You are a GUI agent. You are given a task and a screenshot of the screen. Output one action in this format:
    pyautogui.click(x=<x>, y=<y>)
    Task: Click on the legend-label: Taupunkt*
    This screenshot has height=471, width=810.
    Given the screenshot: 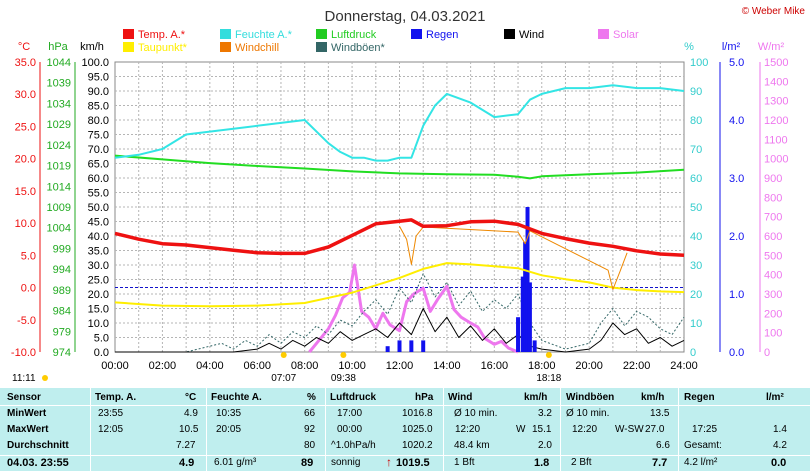 What is the action you would take?
    pyautogui.click(x=163, y=48)
    